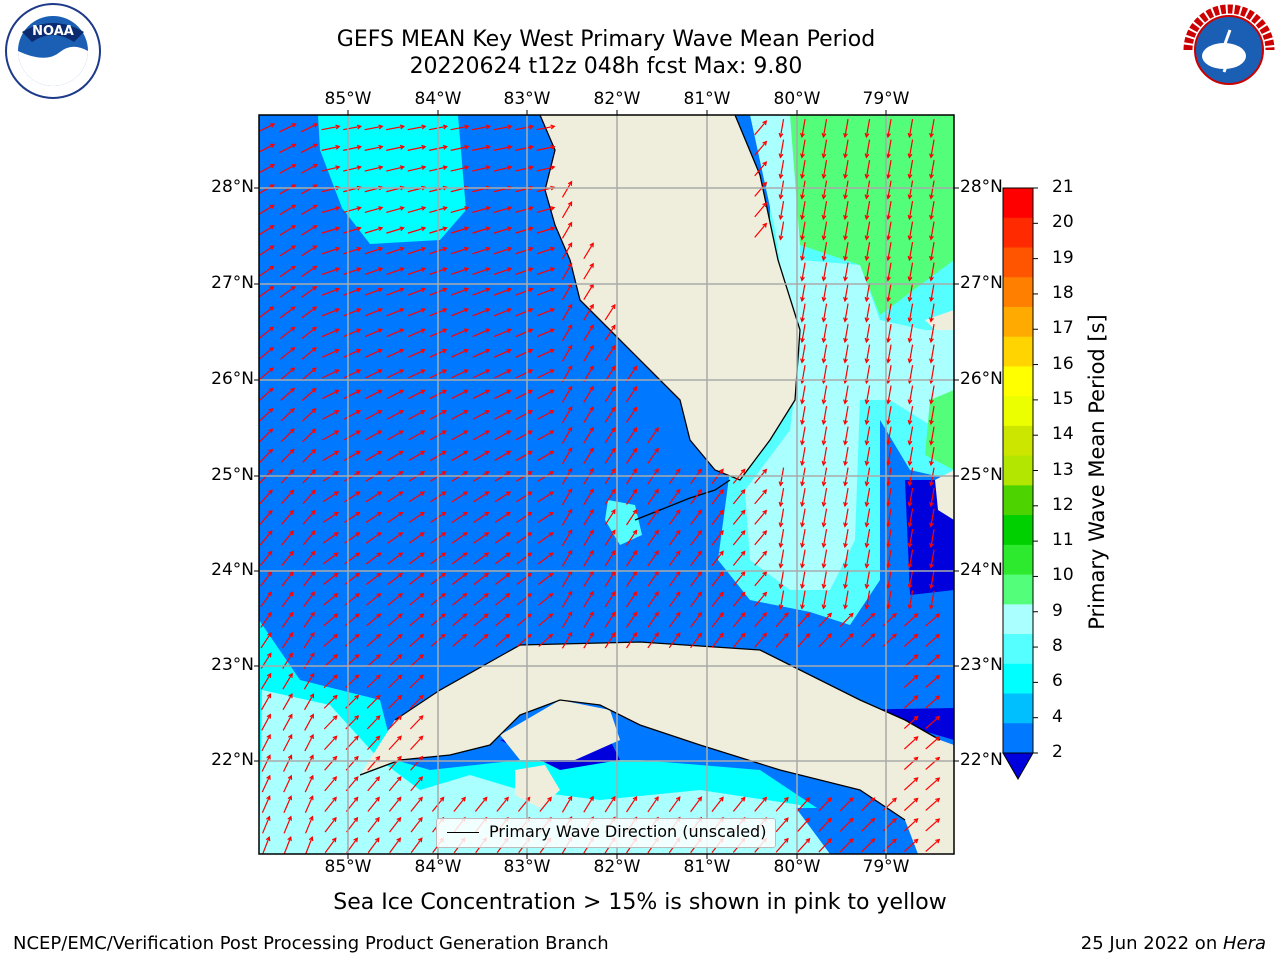  I want to click on colorbar-tick-label: 20, so click(1063, 222).